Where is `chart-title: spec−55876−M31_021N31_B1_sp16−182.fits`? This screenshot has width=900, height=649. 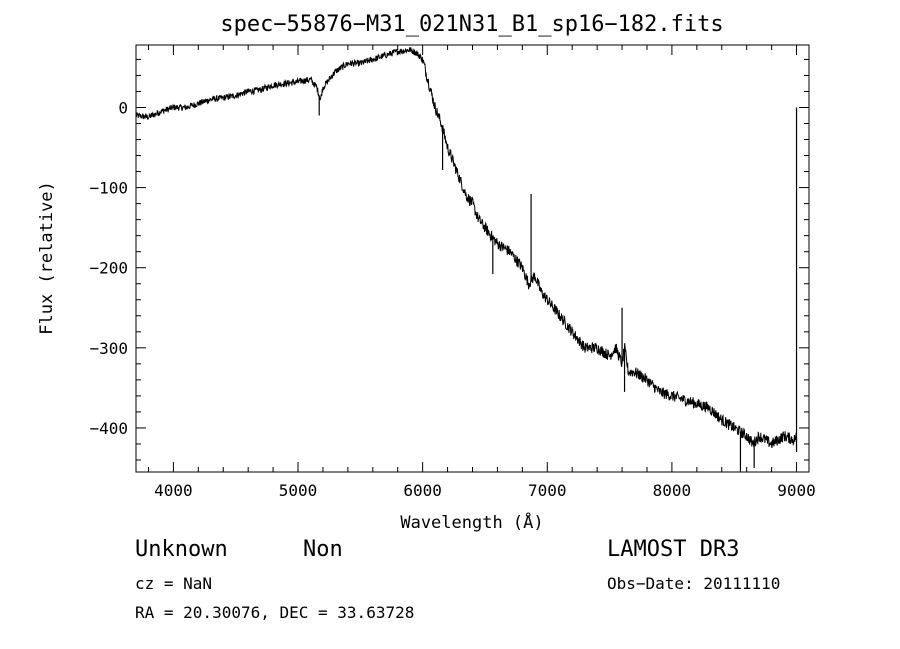
chart-title: spec−55876−M31_021N31_B1_sp16−182.fits is located at coordinates (471, 24).